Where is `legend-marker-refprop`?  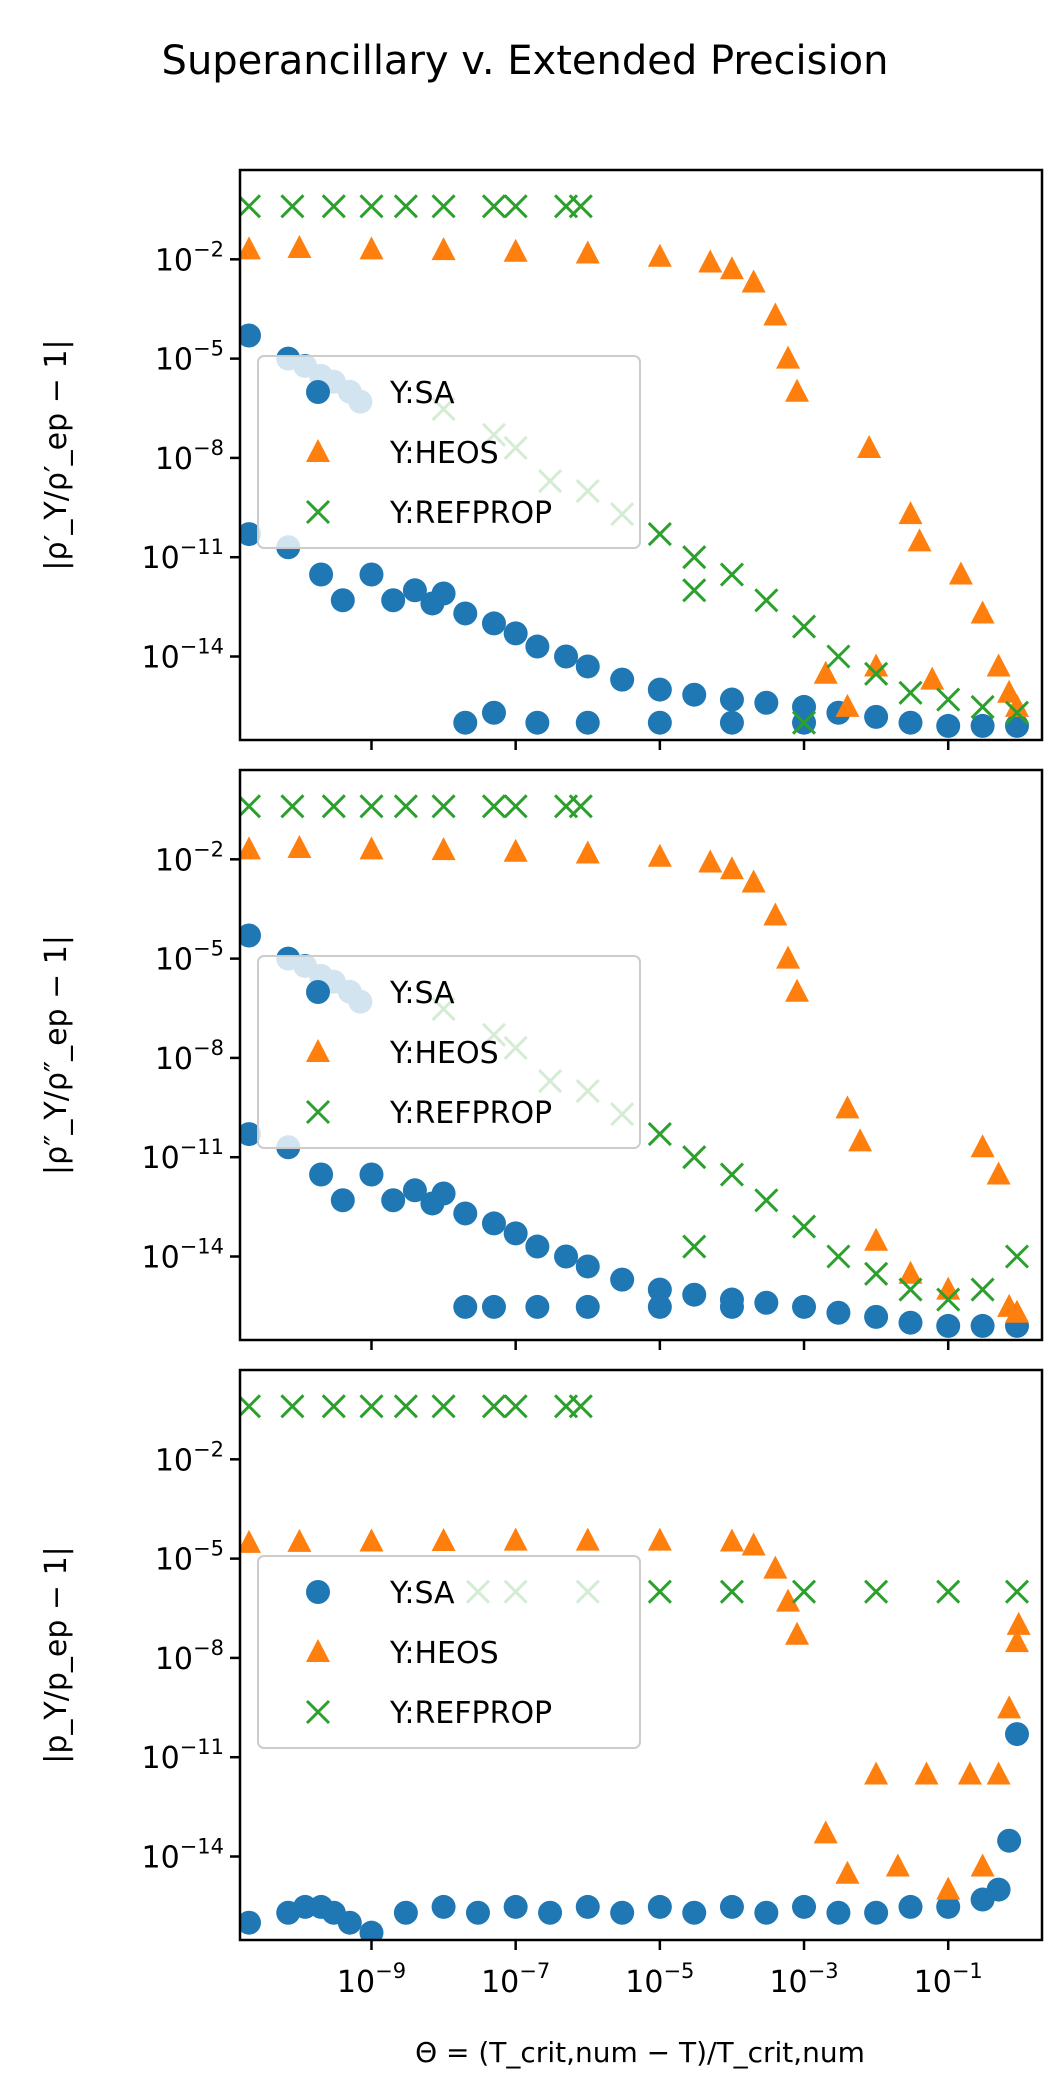
legend-marker-refprop is located at coordinates (318, 512).